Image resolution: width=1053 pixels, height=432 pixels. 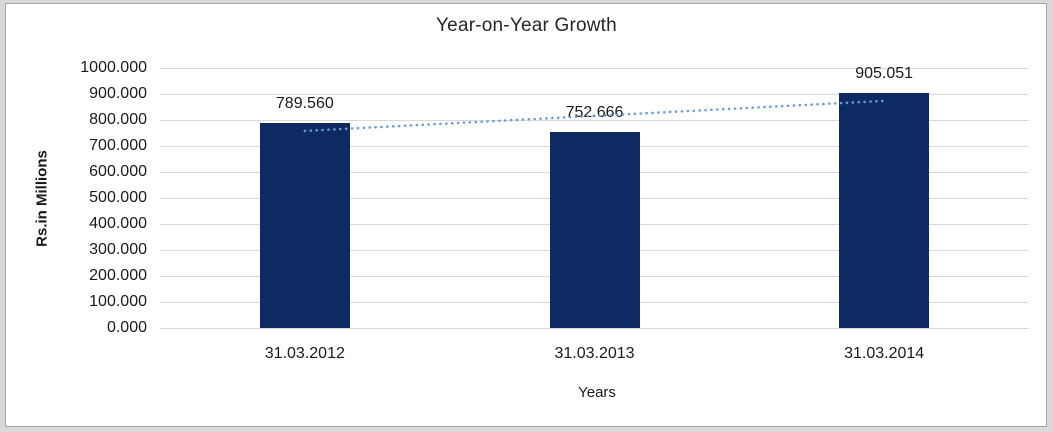 What do you see at coordinates (594, 230) in the screenshot?
I see `bar-31.03.2013` at bounding box center [594, 230].